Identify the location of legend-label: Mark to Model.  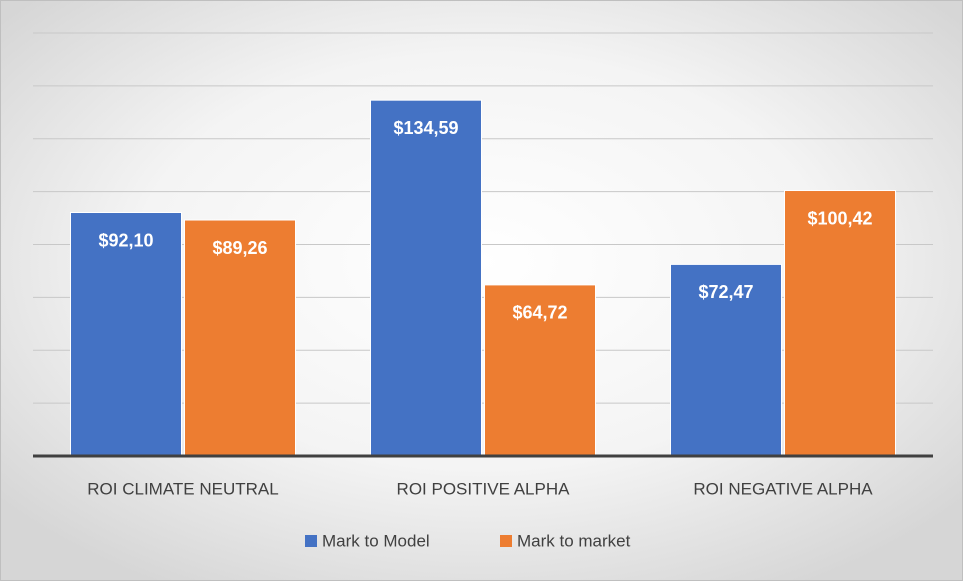
(376, 540).